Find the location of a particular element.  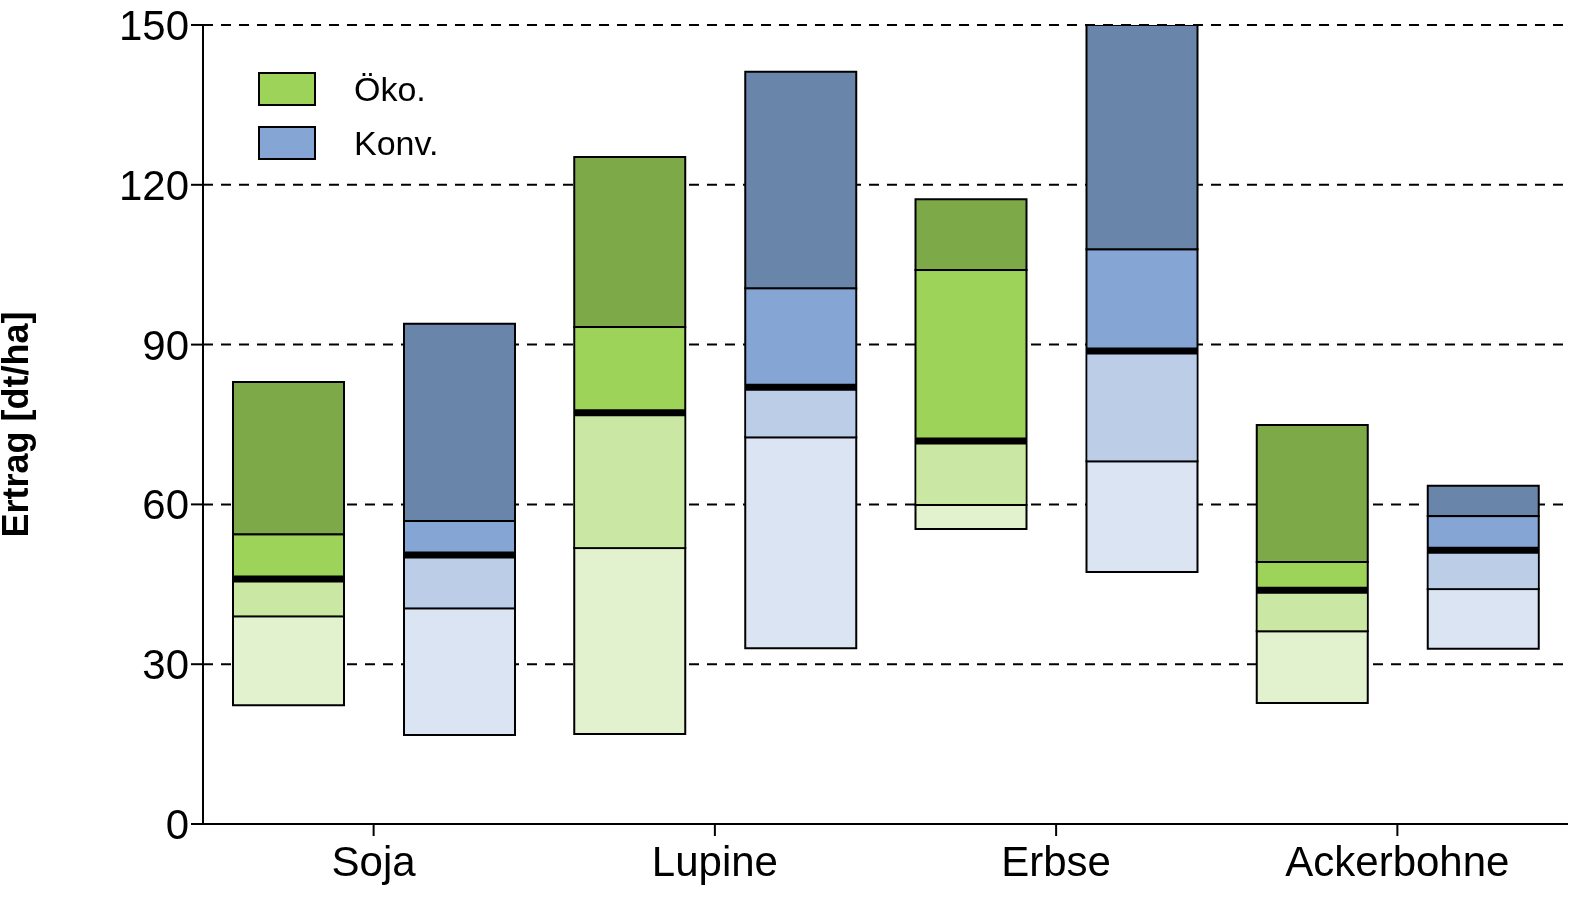

y-axis-title: Ertrag [dt/ha] is located at coordinates (18, 424).